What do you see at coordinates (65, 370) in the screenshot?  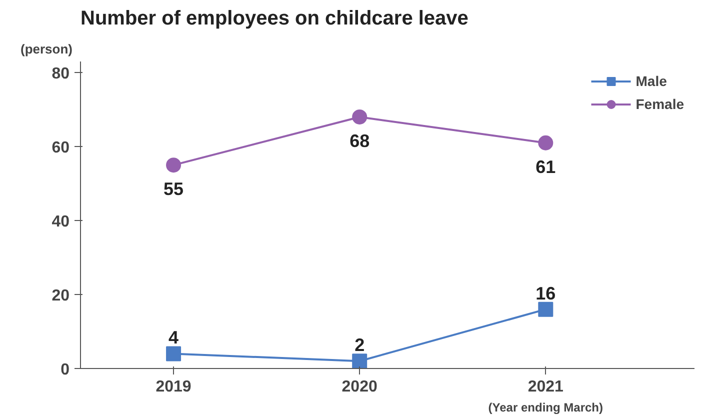 I see `y-tick-label: 0` at bounding box center [65, 370].